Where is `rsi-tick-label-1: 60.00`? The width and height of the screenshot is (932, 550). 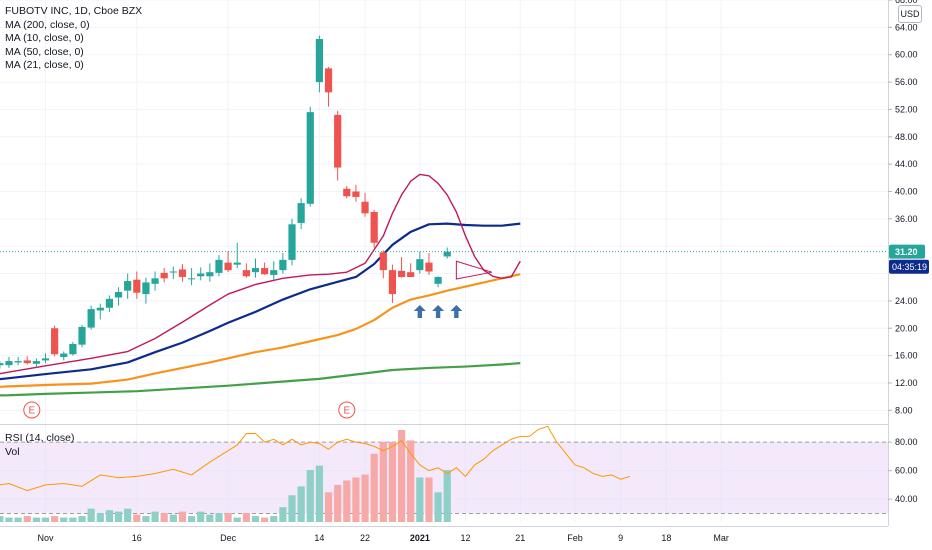
rsi-tick-label-1: 60.00 is located at coordinates (906, 471).